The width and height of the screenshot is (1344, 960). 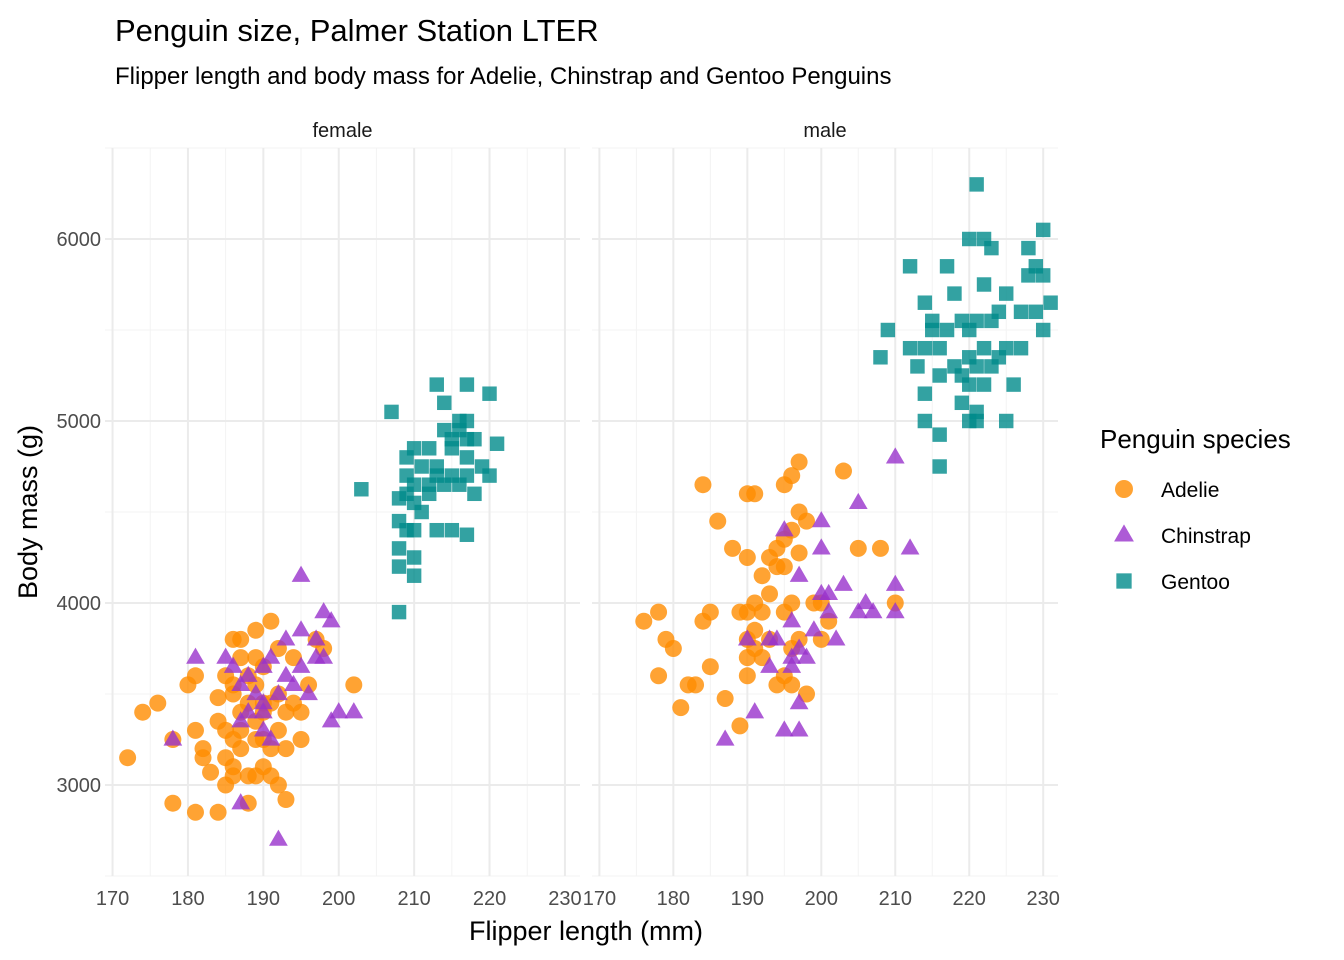 I want to click on x-tick-label: 230, so click(x=1043, y=899).